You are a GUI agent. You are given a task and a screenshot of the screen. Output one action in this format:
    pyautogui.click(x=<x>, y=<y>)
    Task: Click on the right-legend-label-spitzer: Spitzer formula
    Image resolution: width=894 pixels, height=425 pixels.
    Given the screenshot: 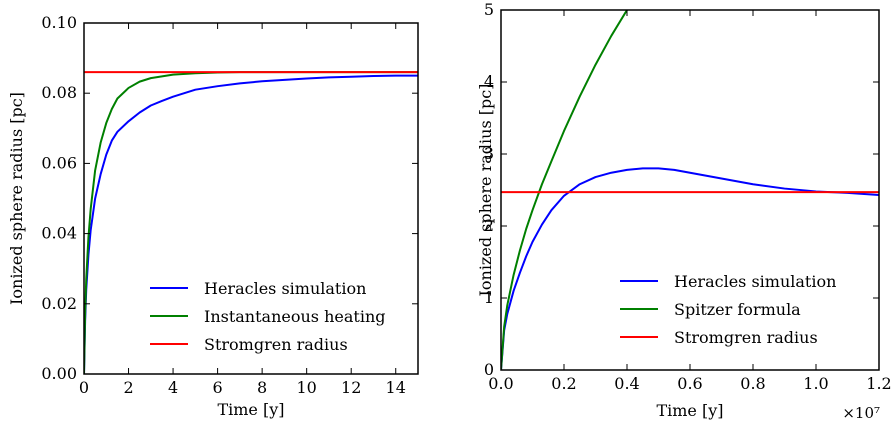 What is the action you would take?
    pyautogui.click(x=737, y=309)
    